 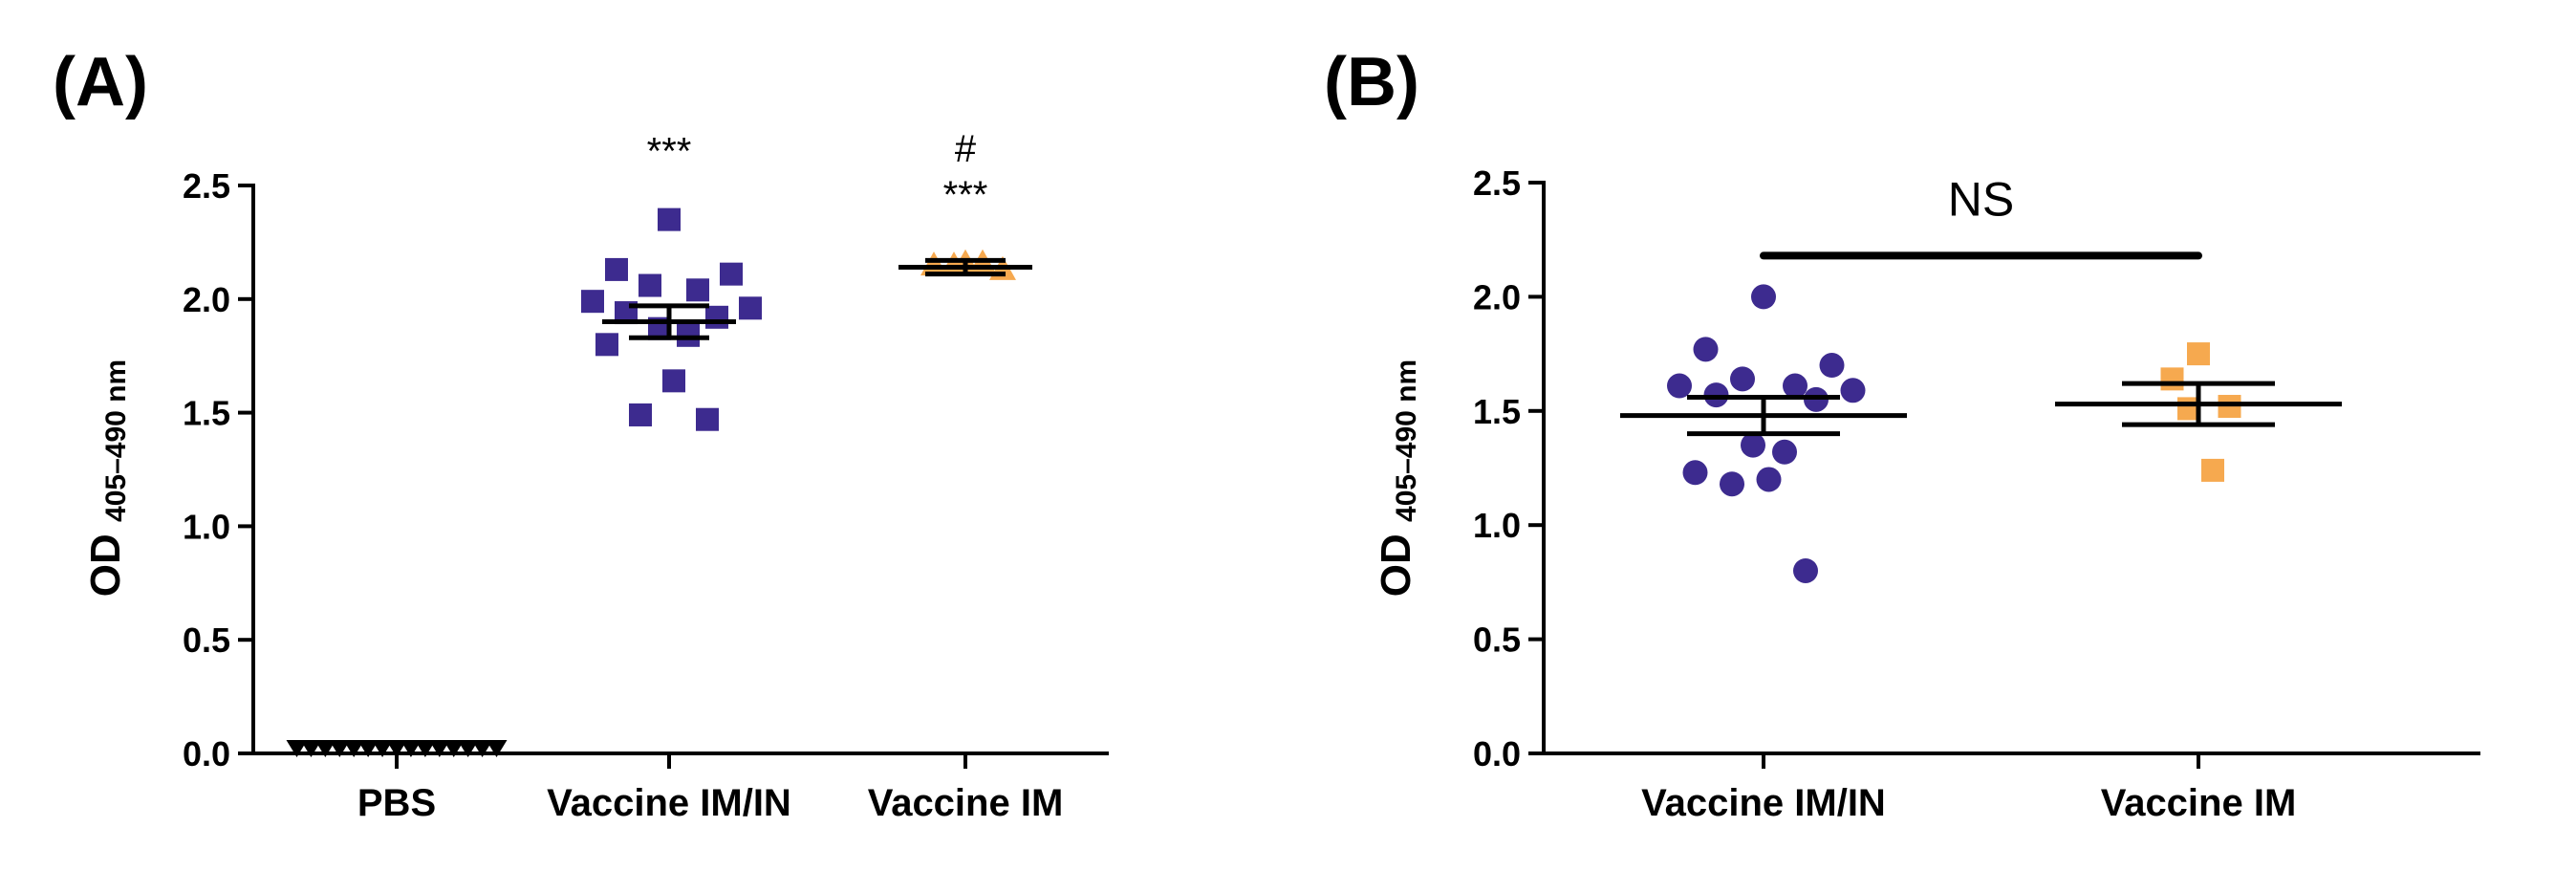 What do you see at coordinates (2198, 412) in the screenshot?
I see `series-vaccine-im` at bounding box center [2198, 412].